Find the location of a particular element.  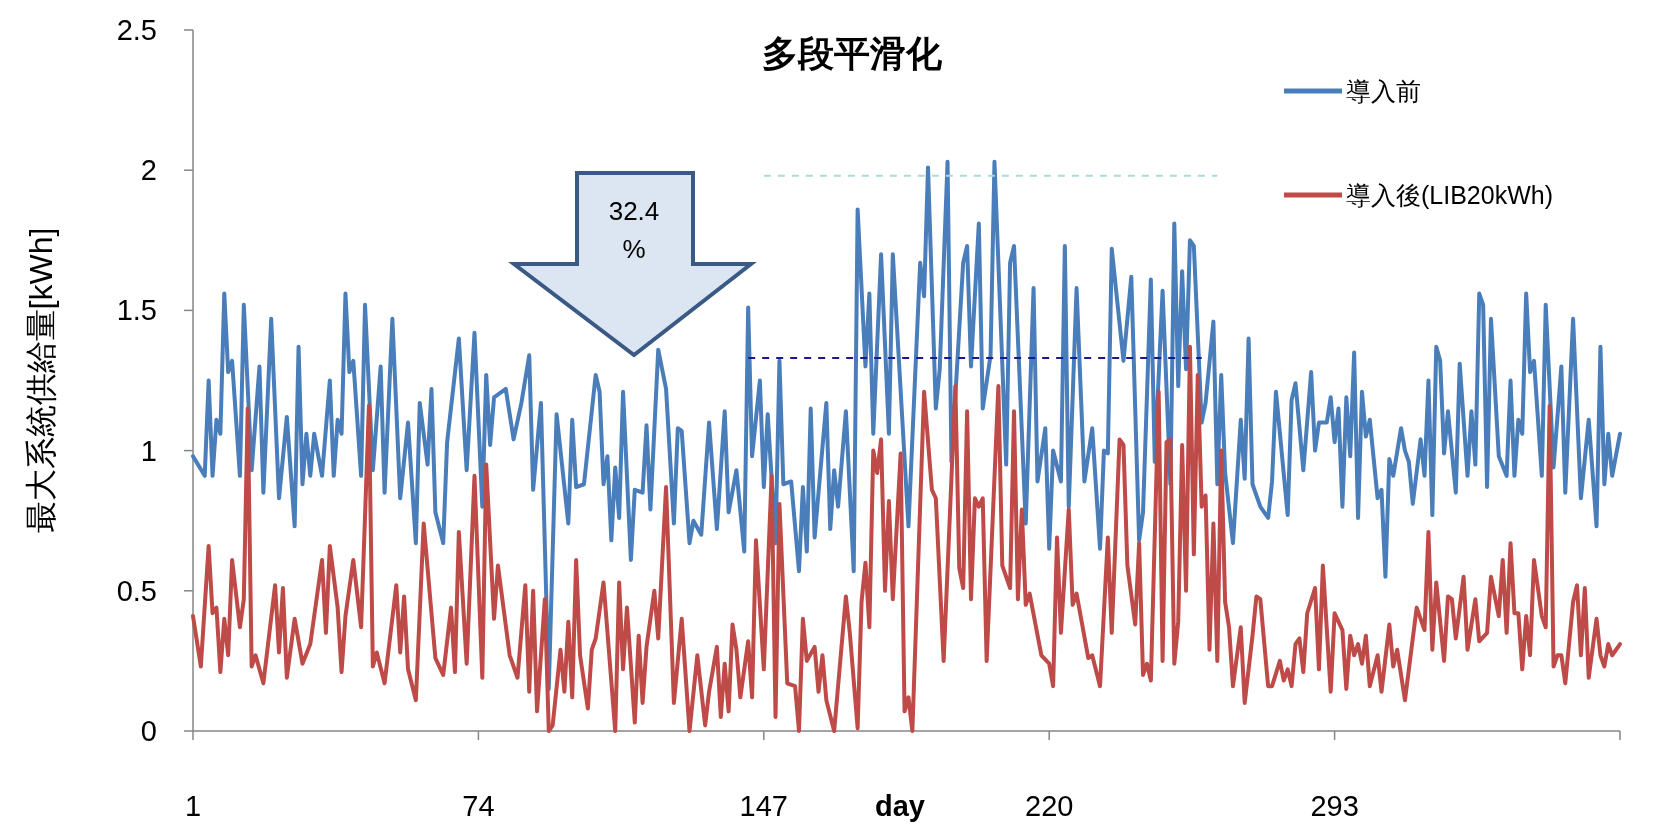

chart-title: 多段平滑化 is located at coordinates (852, 53).